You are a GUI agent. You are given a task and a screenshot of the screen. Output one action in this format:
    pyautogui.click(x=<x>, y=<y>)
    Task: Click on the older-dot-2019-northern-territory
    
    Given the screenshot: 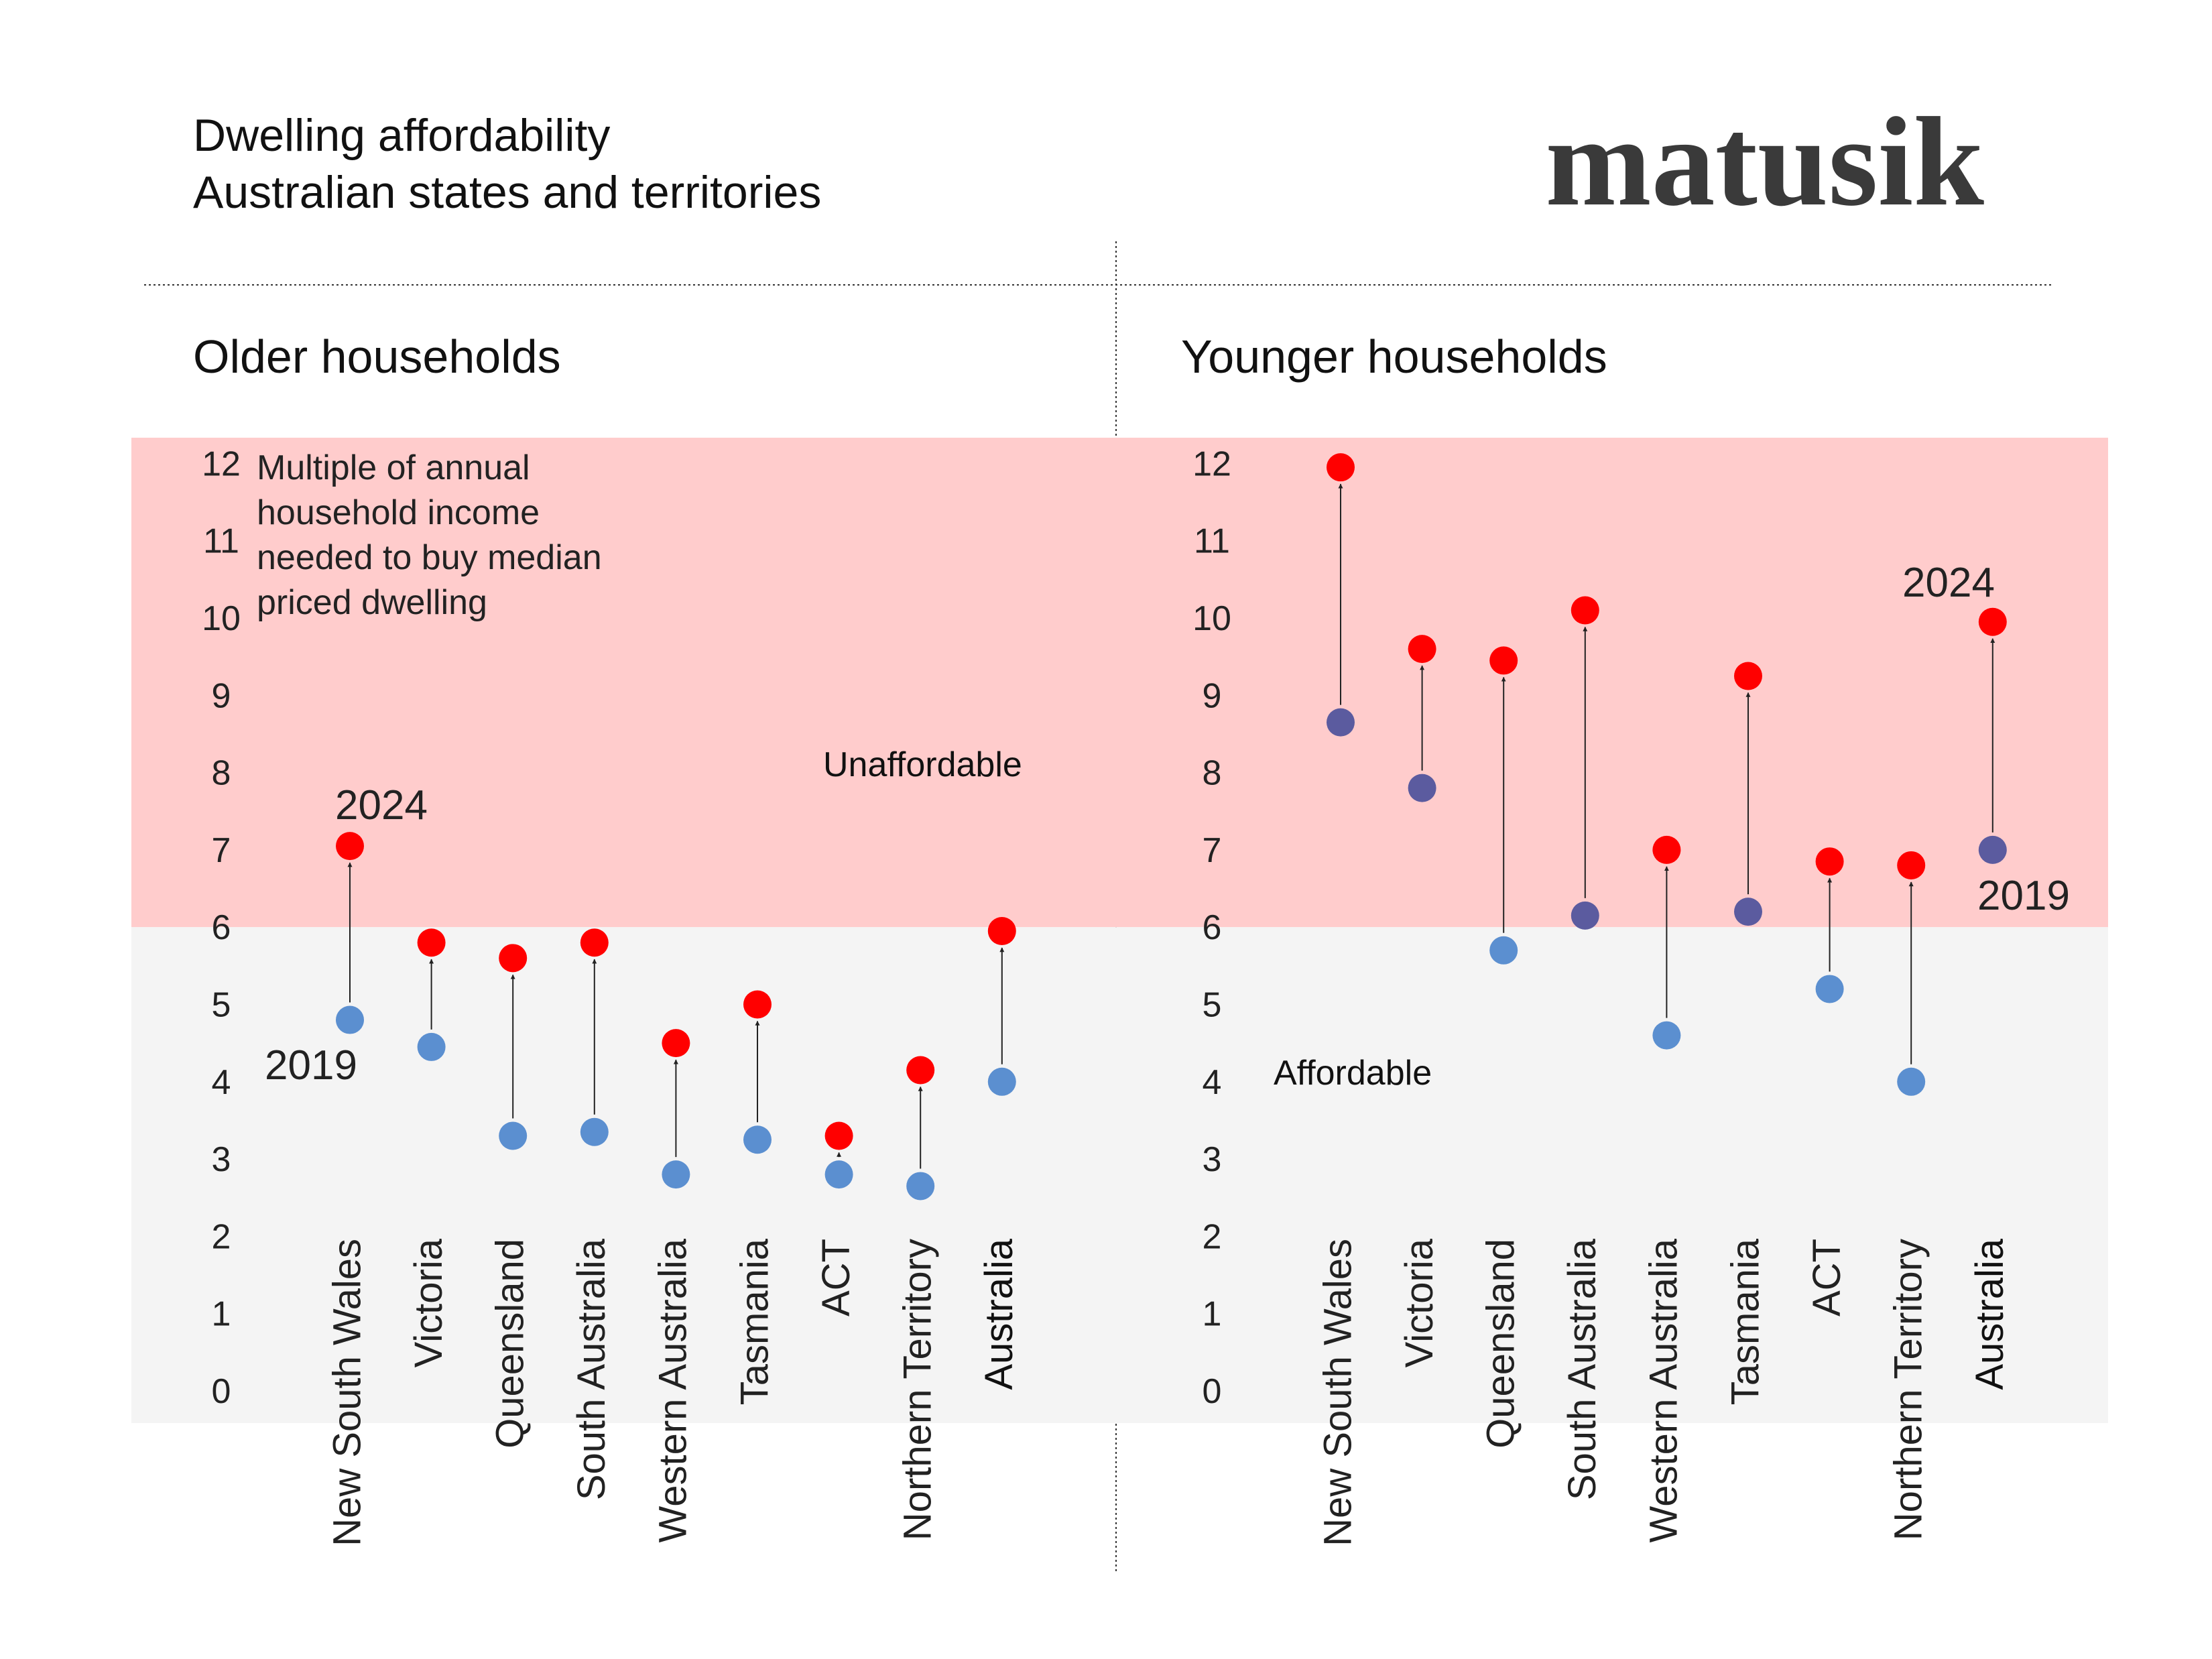 What is the action you would take?
    pyautogui.click(x=920, y=1186)
    